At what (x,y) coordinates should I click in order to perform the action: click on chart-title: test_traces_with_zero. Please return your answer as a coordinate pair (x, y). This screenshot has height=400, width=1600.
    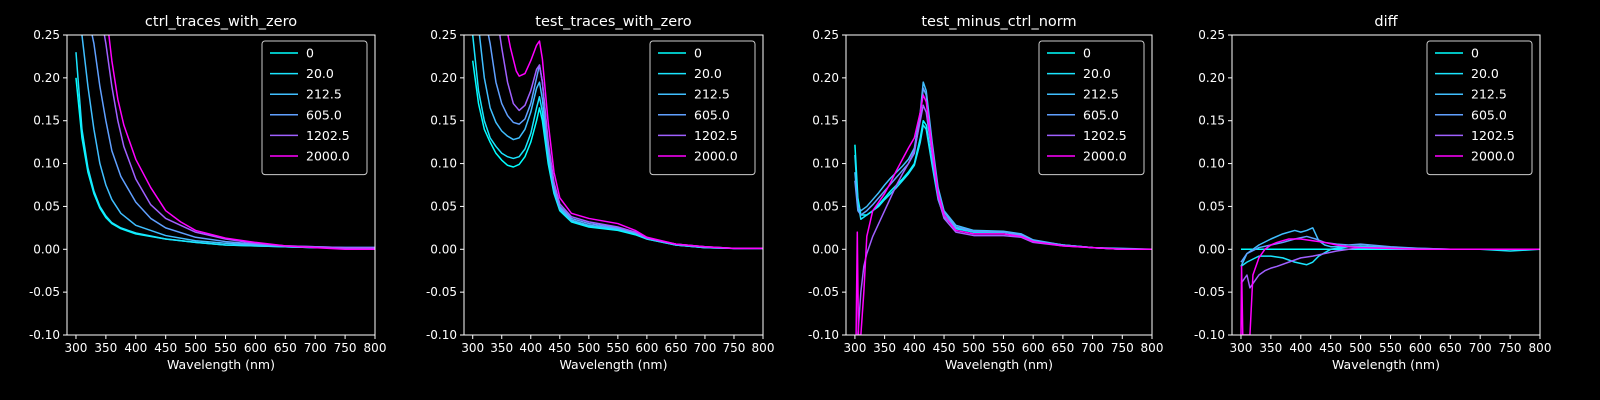
    Looking at the image, I should click on (613, 22).